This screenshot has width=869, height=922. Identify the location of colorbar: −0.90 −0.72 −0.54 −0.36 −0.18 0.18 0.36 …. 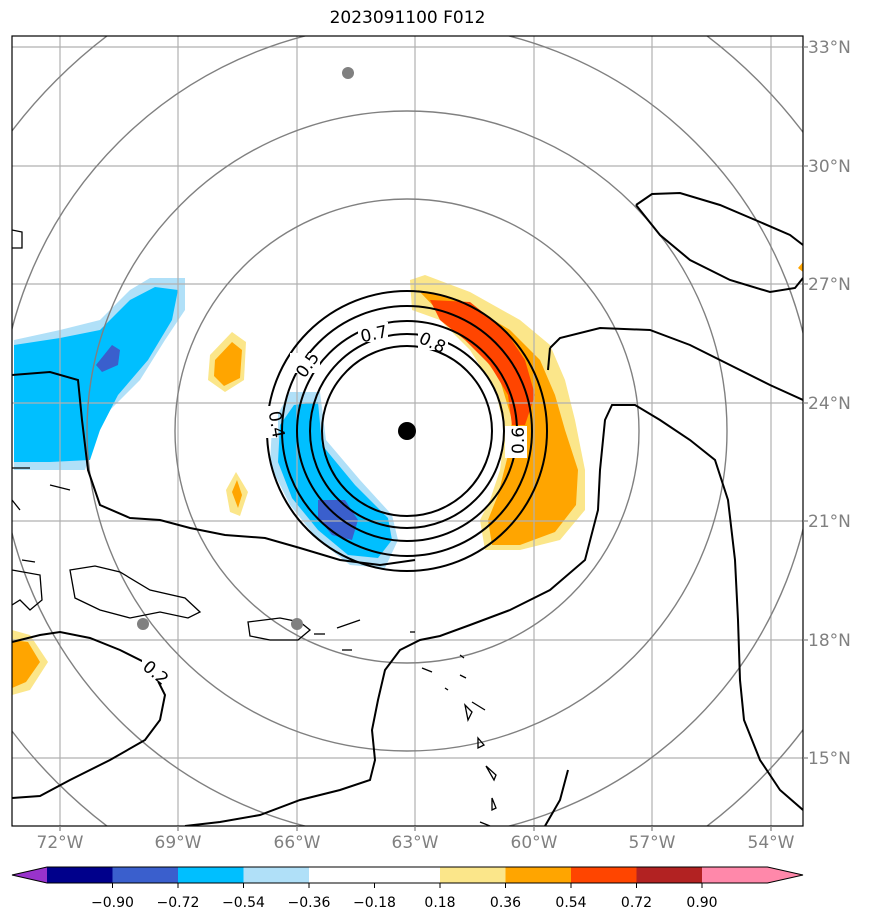
(407, 888).